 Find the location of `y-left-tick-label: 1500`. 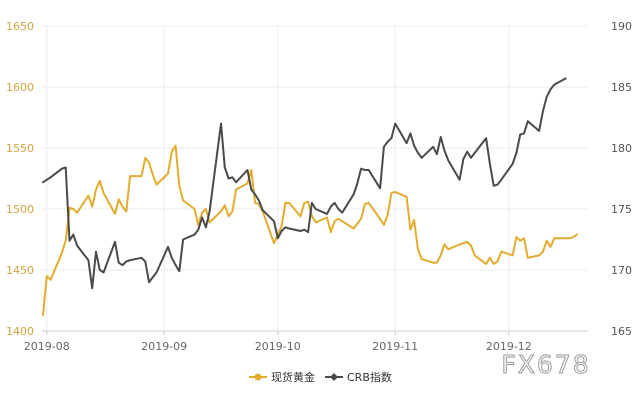

y-left-tick-label: 1500 is located at coordinates (20, 209).